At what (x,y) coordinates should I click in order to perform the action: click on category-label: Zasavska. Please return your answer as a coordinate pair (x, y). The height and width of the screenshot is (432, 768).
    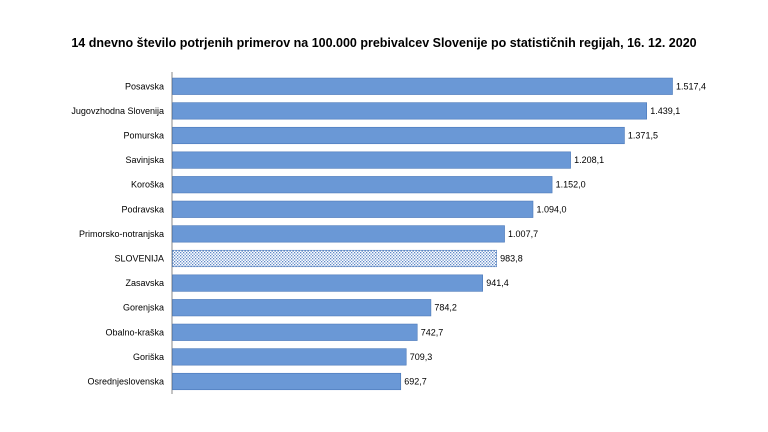
    Looking at the image, I should click on (144, 283).